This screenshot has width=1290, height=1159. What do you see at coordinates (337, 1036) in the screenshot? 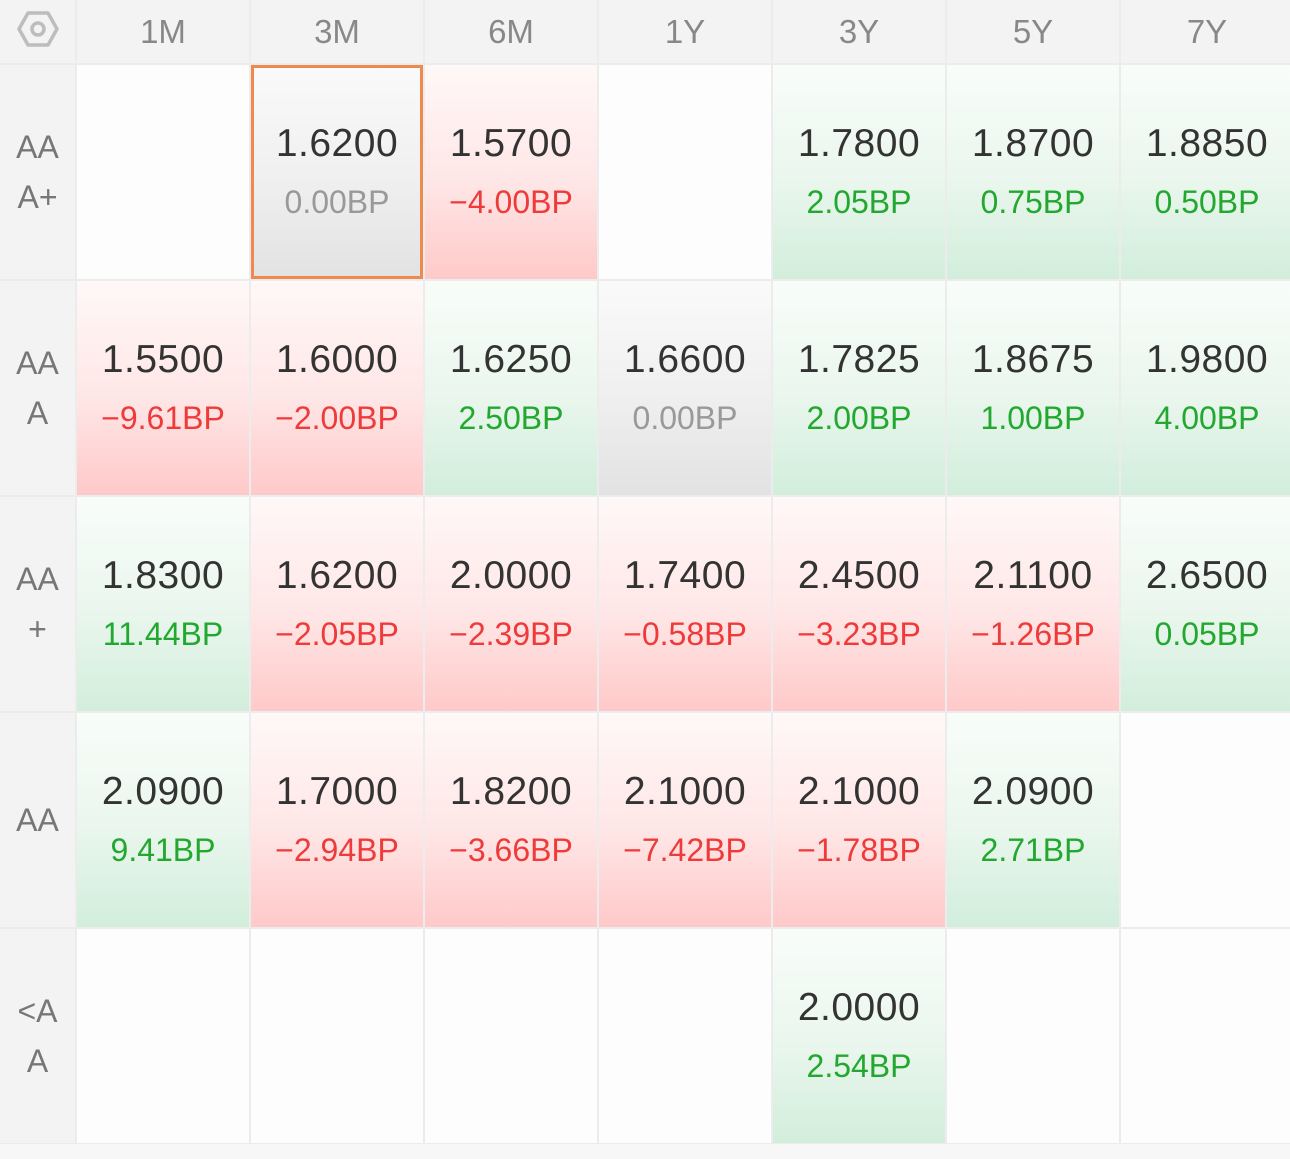
I see `yield-cell-3m` at bounding box center [337, 1036].